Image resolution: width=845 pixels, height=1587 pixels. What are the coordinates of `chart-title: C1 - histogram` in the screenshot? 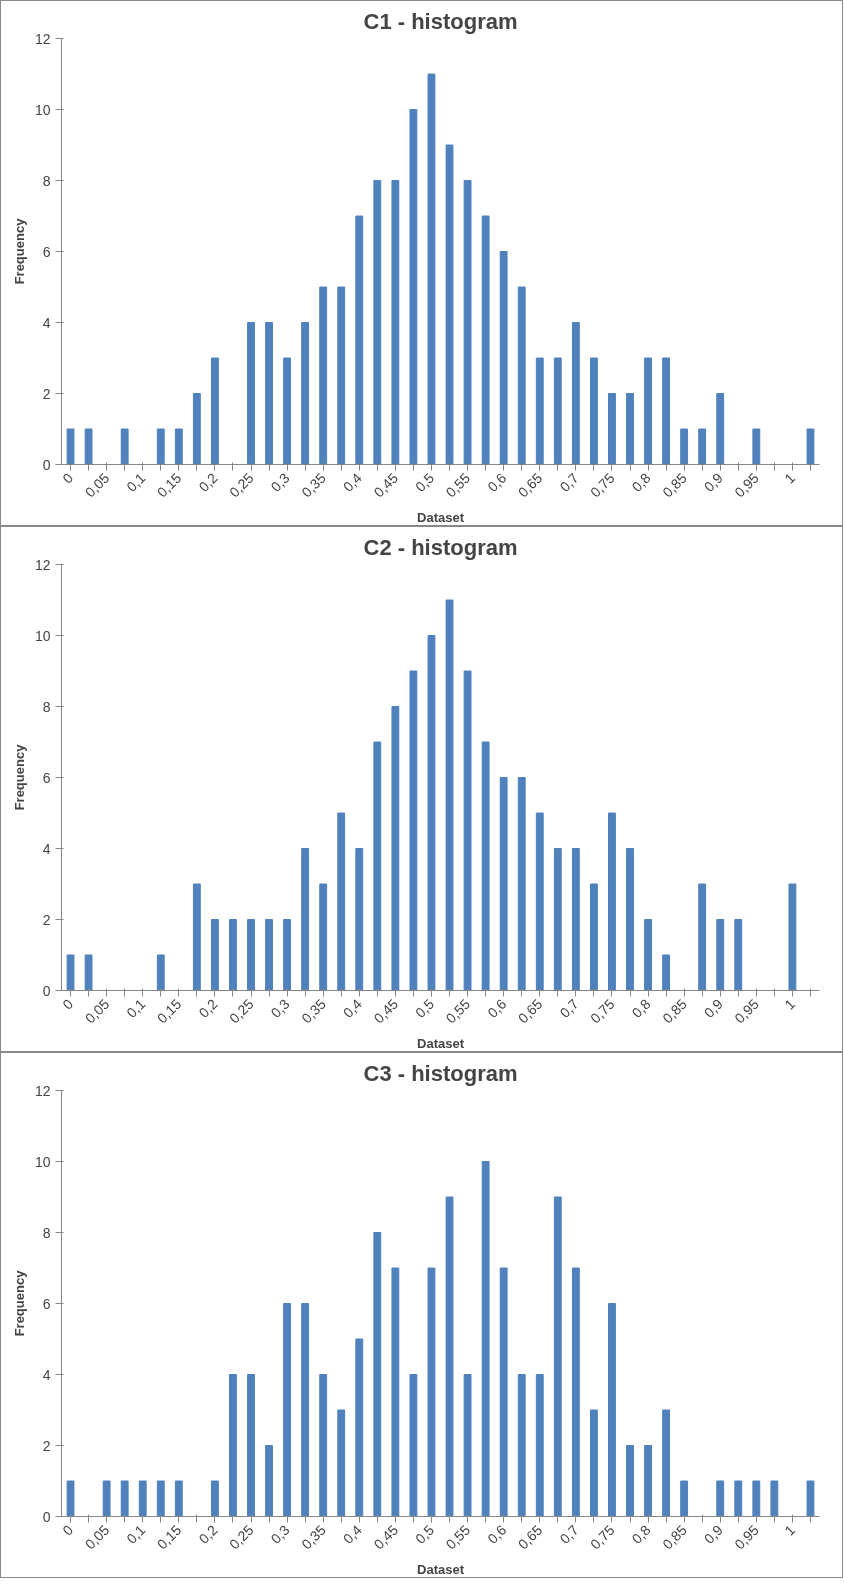 It's located at (440, 21).